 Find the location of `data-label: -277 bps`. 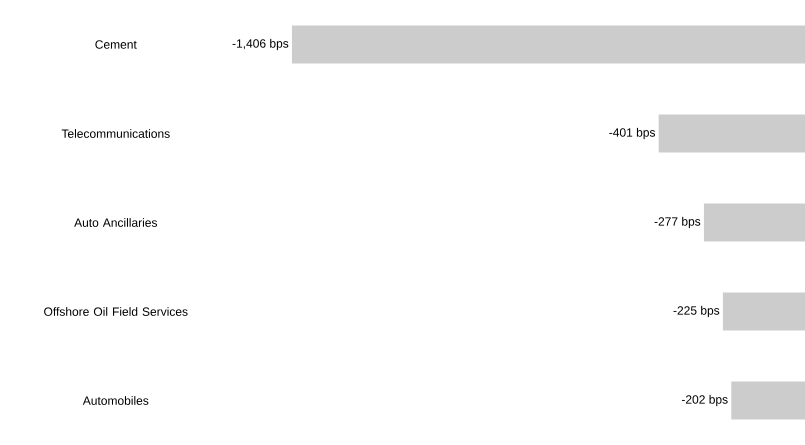

data-label: -277 bps is located at coordinates (677, 222).